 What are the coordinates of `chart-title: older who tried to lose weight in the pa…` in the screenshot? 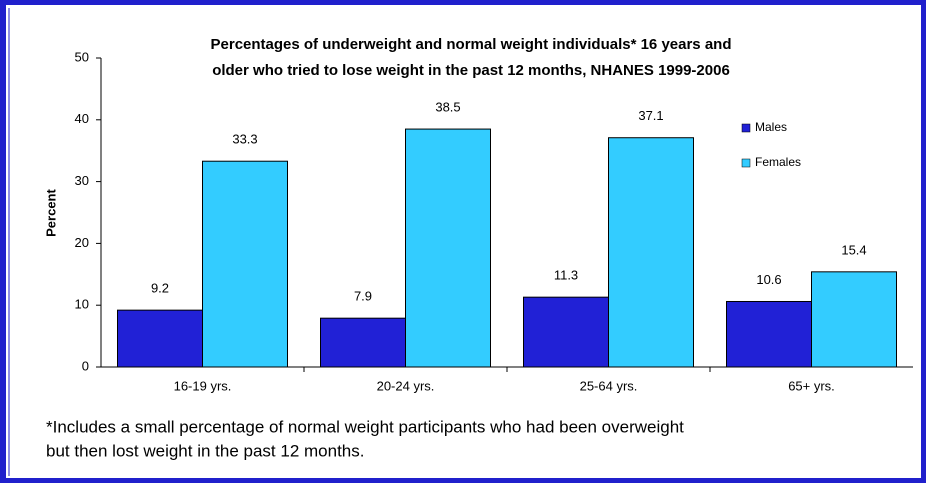 It's located at (471, 70).